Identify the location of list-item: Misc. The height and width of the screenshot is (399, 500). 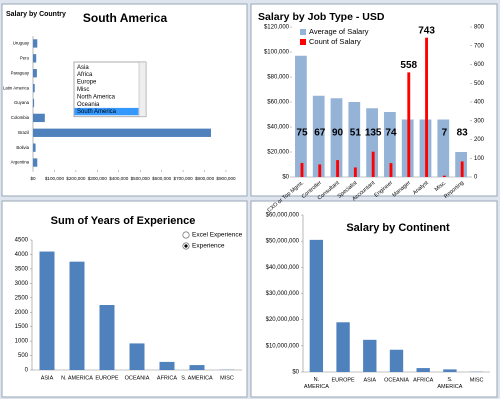
(83, 90).